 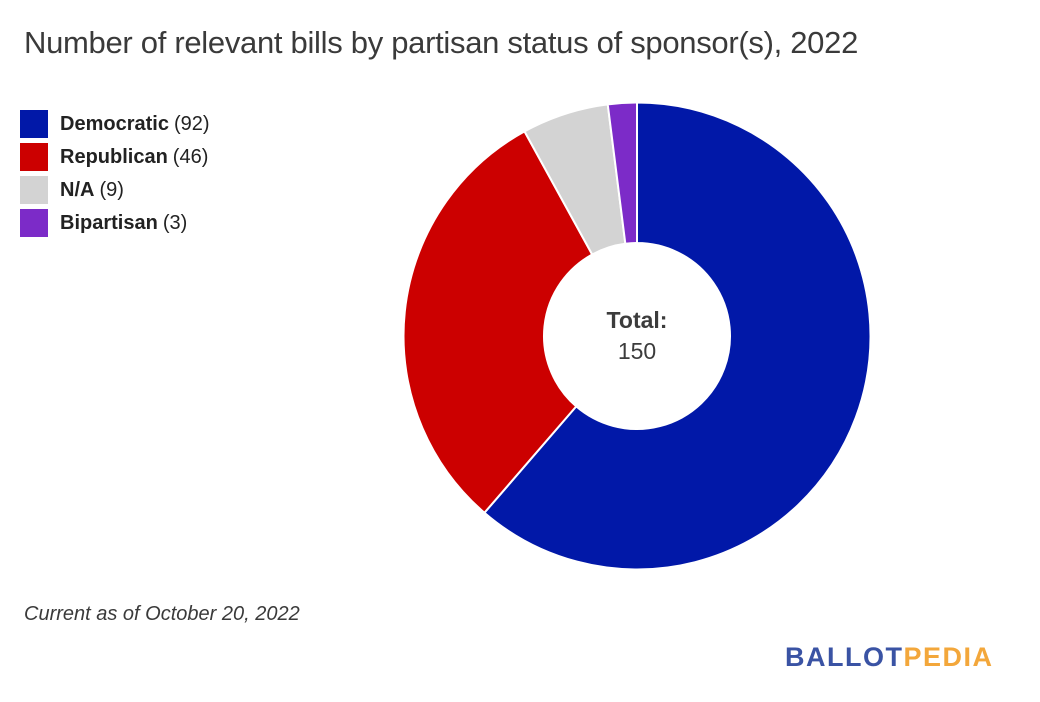 What do you see at coordinates (124, 222) in the screenshot?
I see `legend-label-bipartisan: Bipartisan (3)` at bounding box center [124, 222].